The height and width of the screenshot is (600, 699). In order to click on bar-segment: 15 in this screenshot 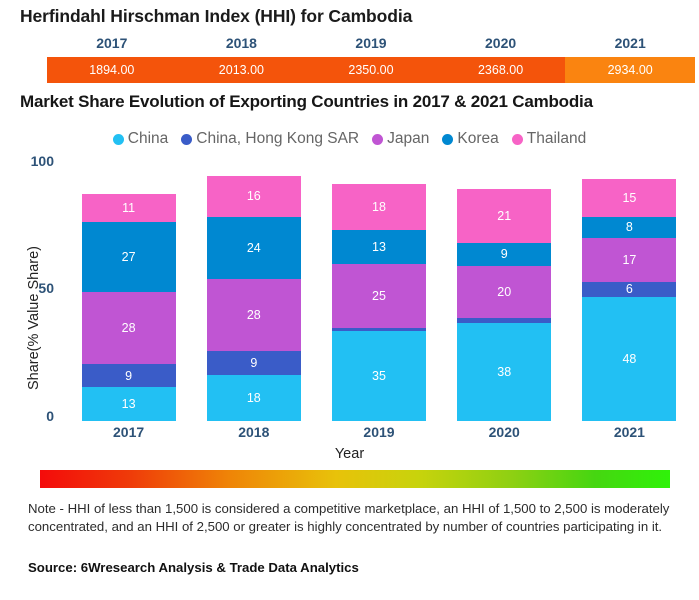, I will do `click(629, 198)`.